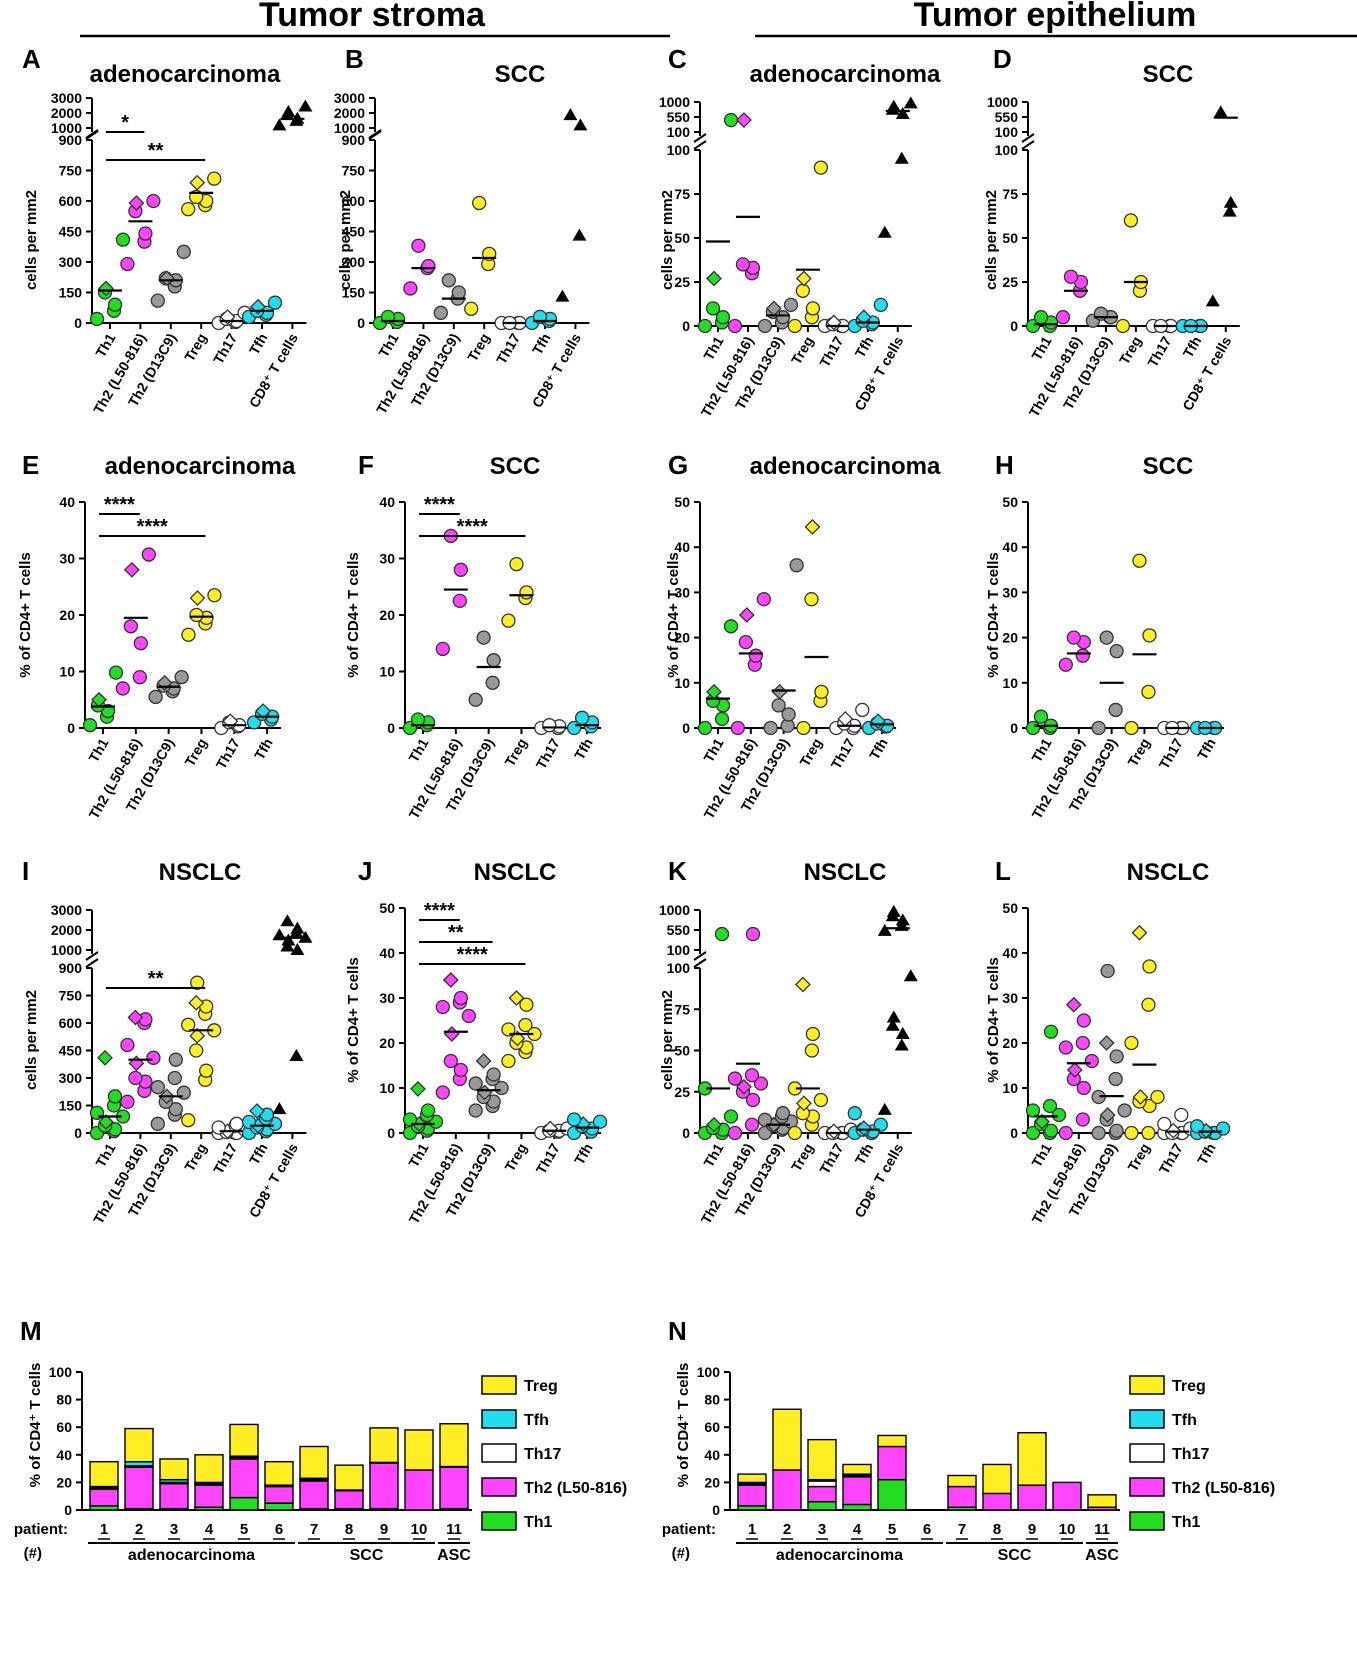  I want to click on x-tick-label-th1: Th1, so click(418, 750).